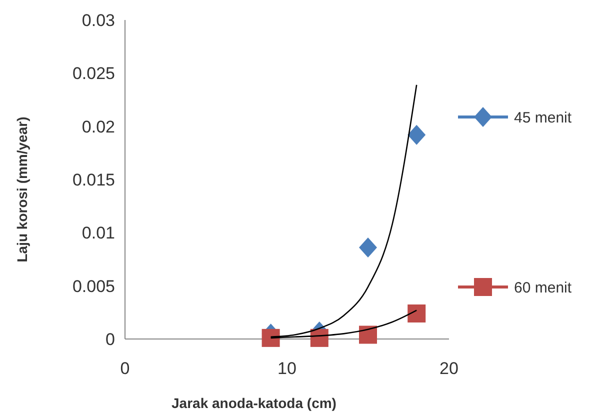  What do you see at coordinates (543, 117) in the screenshot?
I see `legend-label: 45 menit` at bounding box center [543, 117].